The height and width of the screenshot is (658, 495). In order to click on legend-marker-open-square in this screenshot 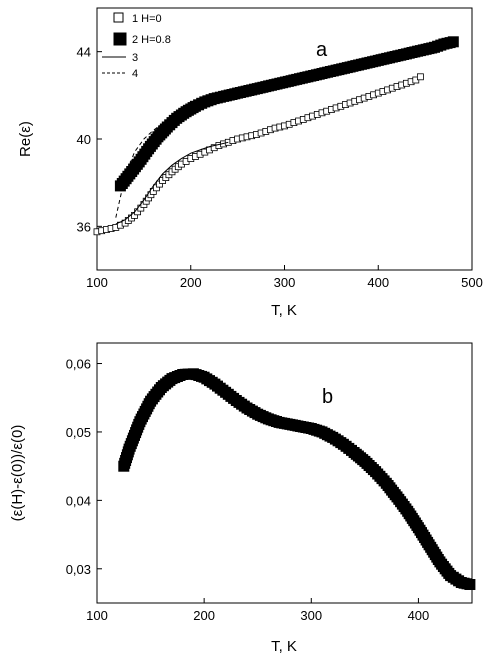, I will do `click(118, 17)`.